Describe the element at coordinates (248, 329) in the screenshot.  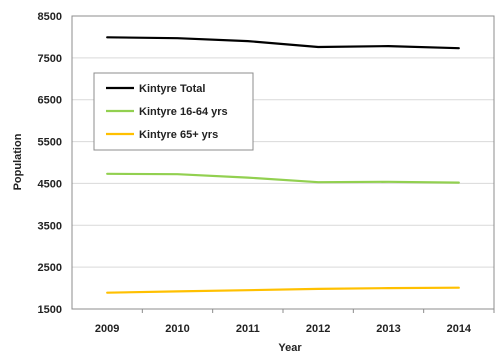
I see `x-tick-label: 2011` at that location.